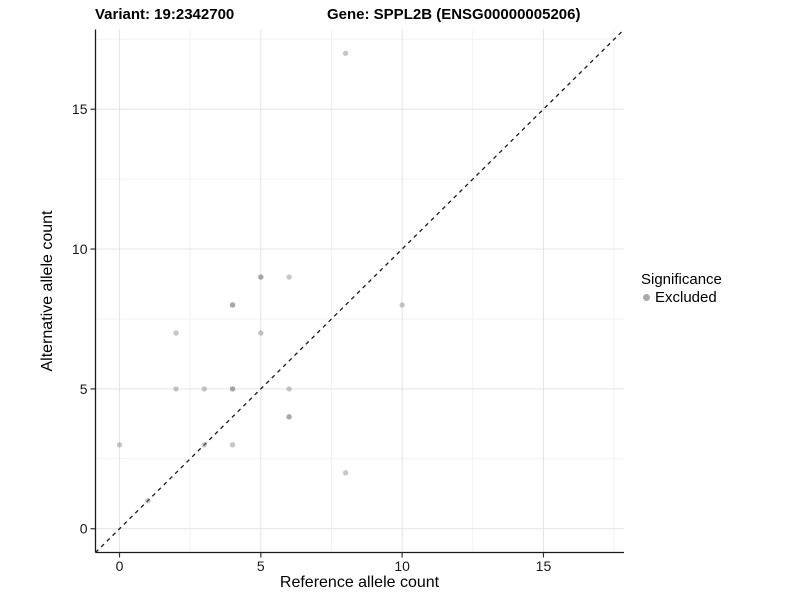 This screenshot has width=800, height=600. I want to click on excluded-point-icon, so click(646, 297).